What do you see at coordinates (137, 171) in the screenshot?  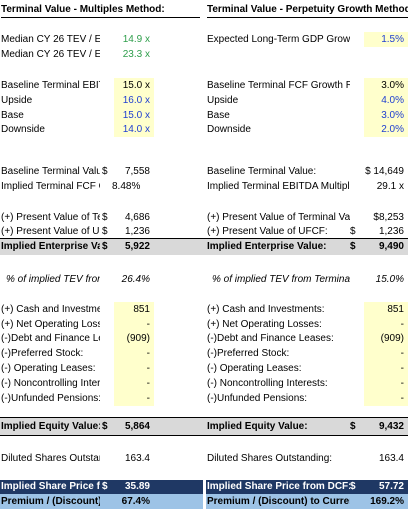 I see `baseline-terminal-value: 7,558` at bounding box center [137, 171].